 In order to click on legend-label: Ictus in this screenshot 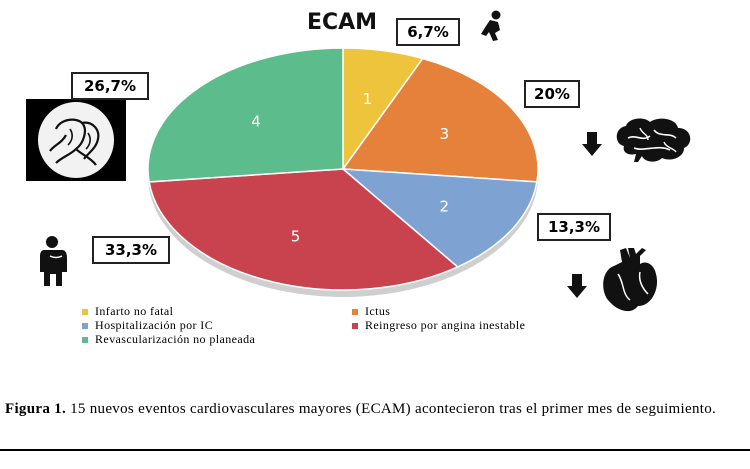, I will do `click(378, 311)`.